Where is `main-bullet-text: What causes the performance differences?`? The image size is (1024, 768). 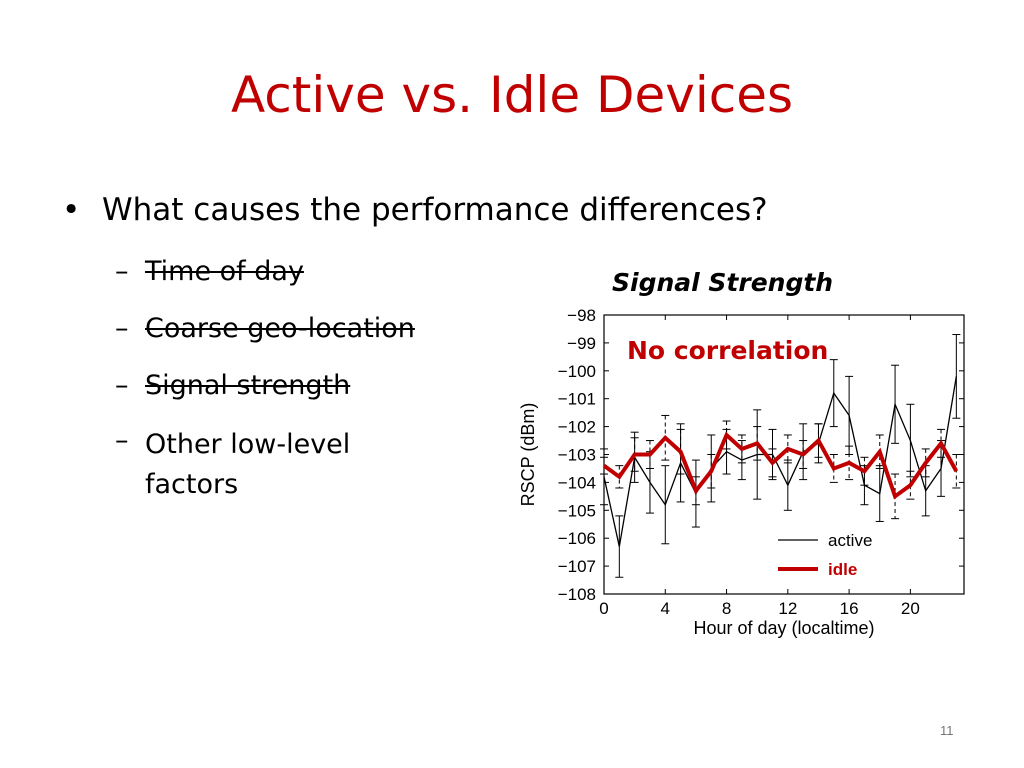 main-bullet-text: What causes the performance differences? is located at coordinates (435, 210).